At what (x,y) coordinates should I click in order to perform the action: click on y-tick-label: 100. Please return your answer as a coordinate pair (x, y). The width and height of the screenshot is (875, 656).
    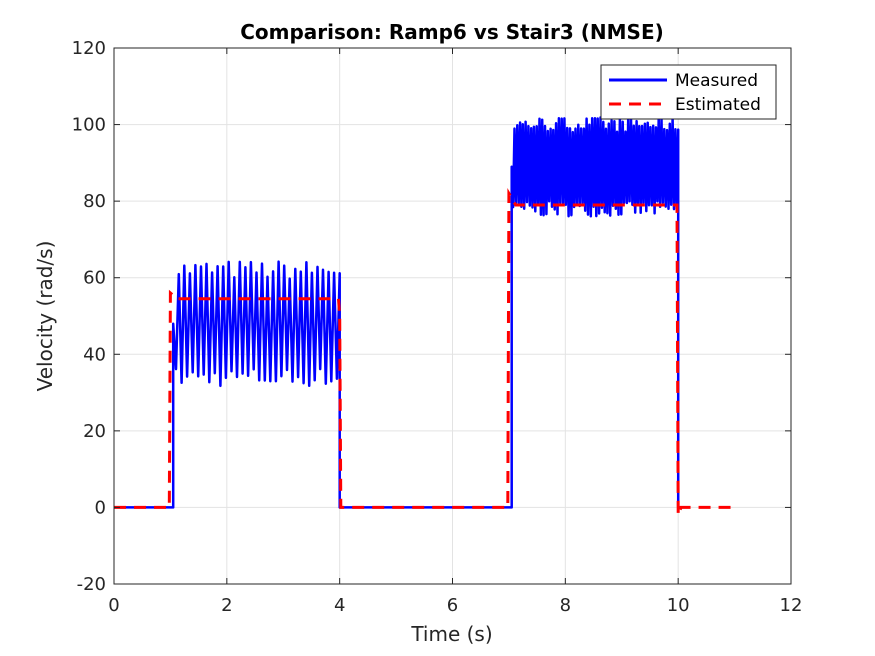
    Looking at the image, I should click on (89, 125).